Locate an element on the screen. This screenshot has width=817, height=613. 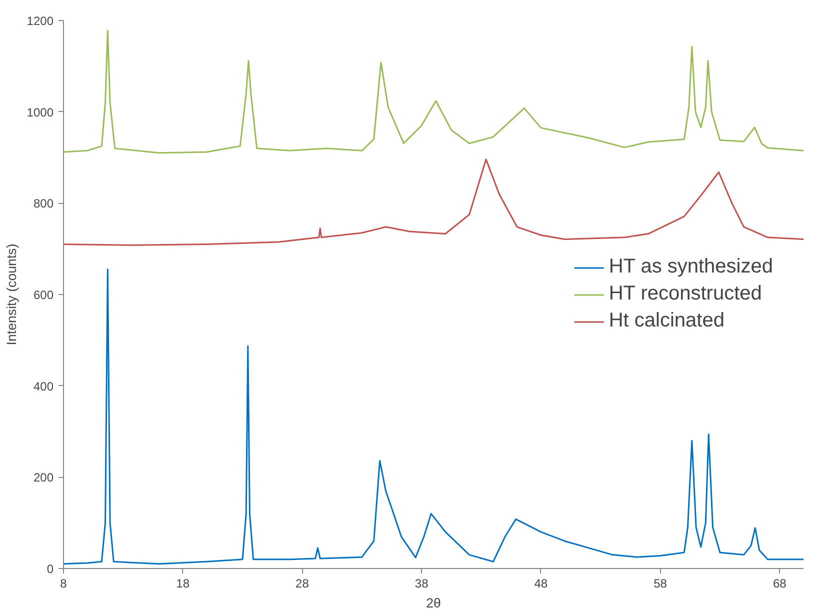
x-tick-label: 18 is located at coordinates (183, 583).